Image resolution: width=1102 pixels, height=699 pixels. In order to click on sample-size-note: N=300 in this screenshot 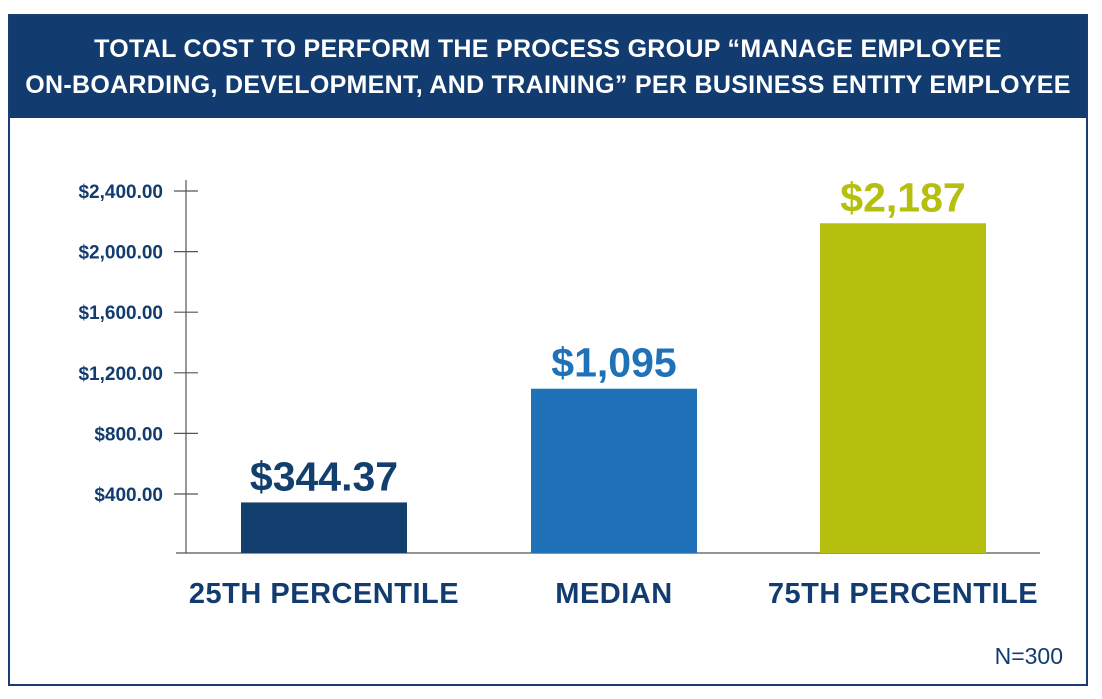, I will do `click(1029, 656)`.